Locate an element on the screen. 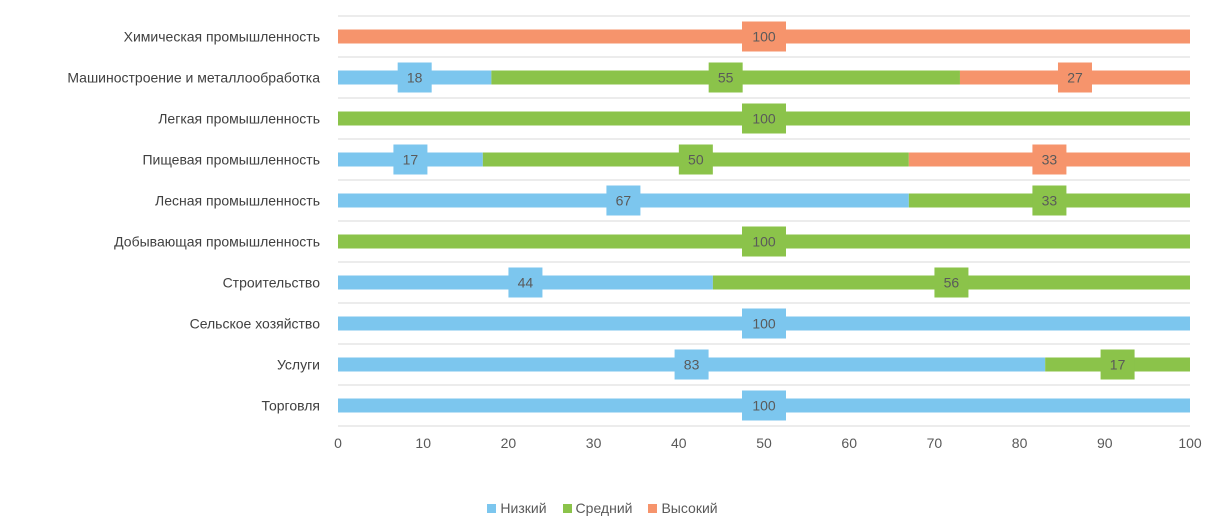  data-label: 56 is located at coordinates (952, 283).